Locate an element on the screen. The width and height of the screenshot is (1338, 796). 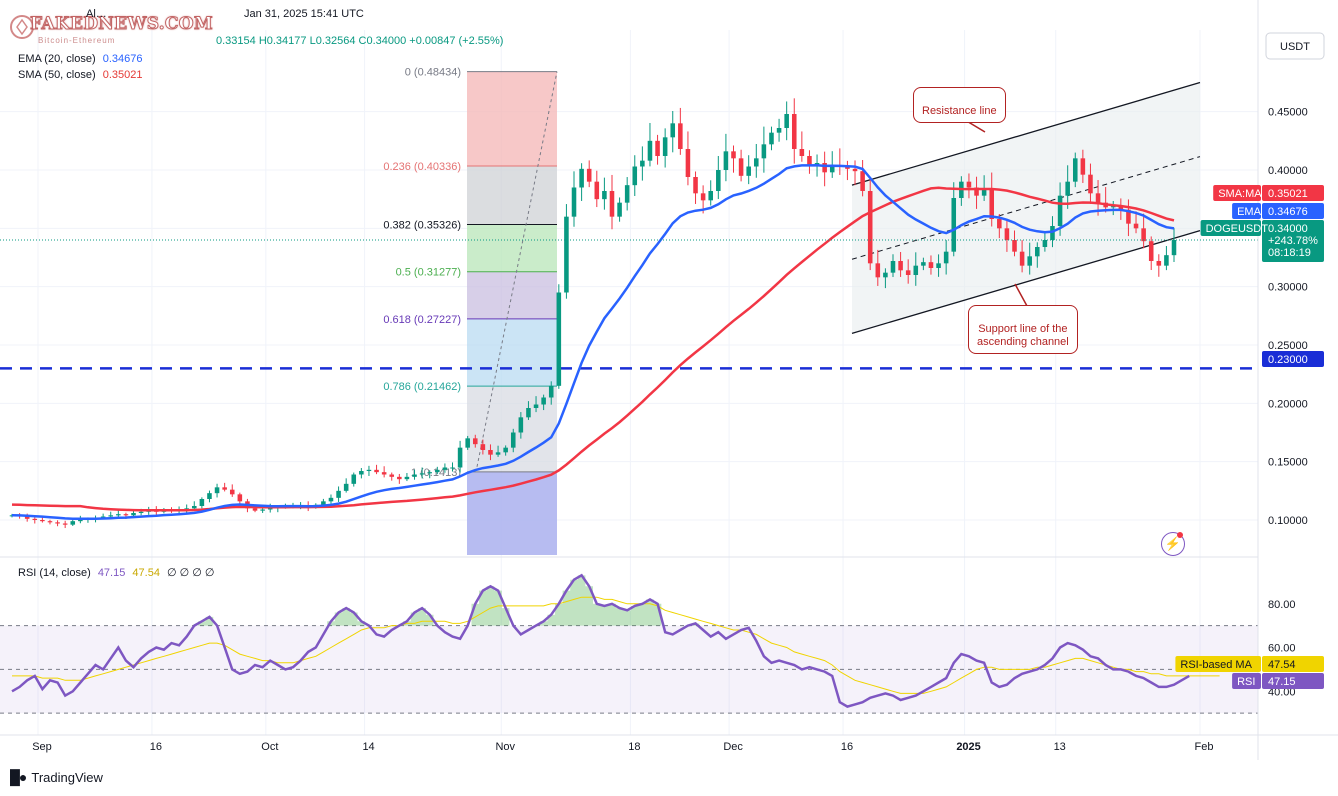
rsi-legend-label: RSI (14, close) is located at coordinates (54, 573).